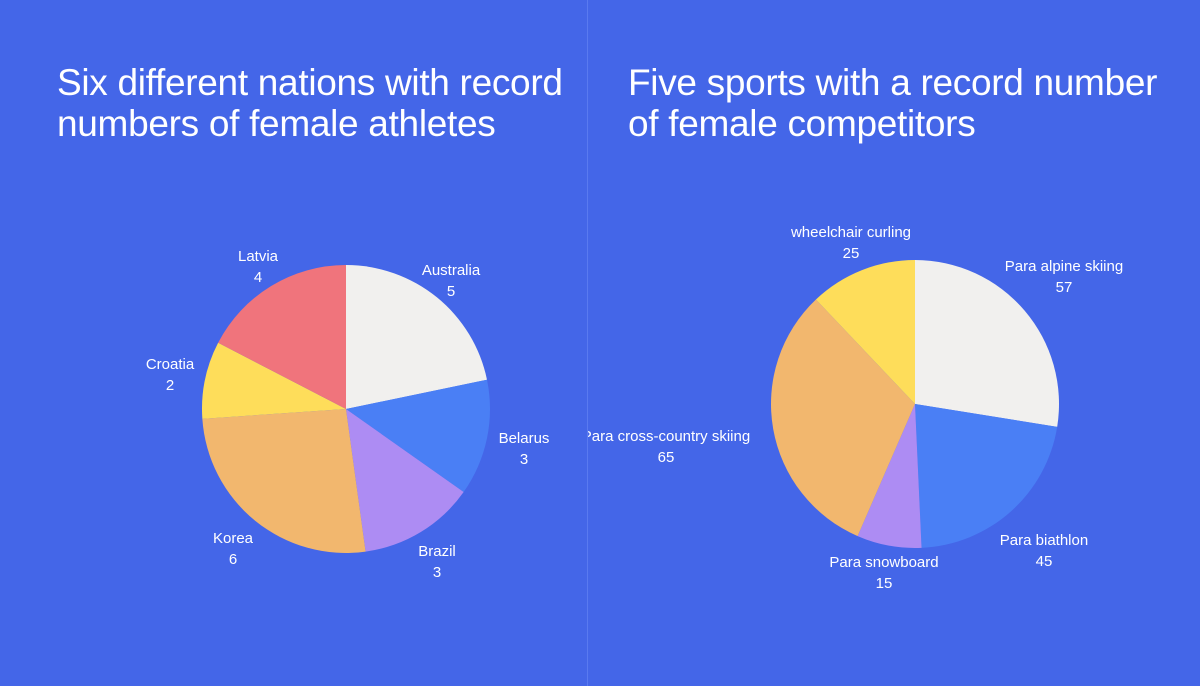 The image size is (1200, 686). Describe the element at coordinates (851, 253) in the screenshot. I see `slice-value-wheelchair-curling: 25` at that location.